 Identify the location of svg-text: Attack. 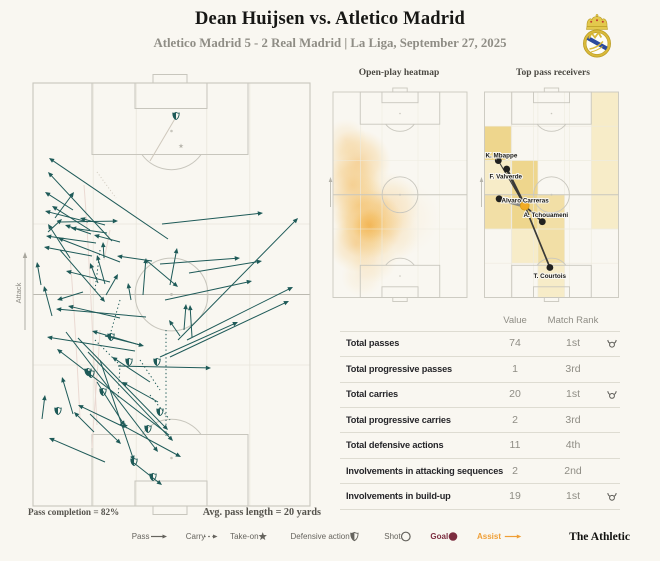
(18, 292).